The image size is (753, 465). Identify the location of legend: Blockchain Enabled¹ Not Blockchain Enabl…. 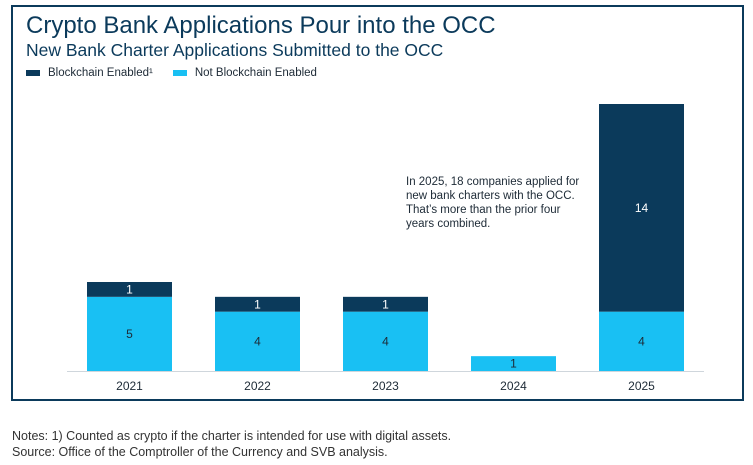
(171, 73).